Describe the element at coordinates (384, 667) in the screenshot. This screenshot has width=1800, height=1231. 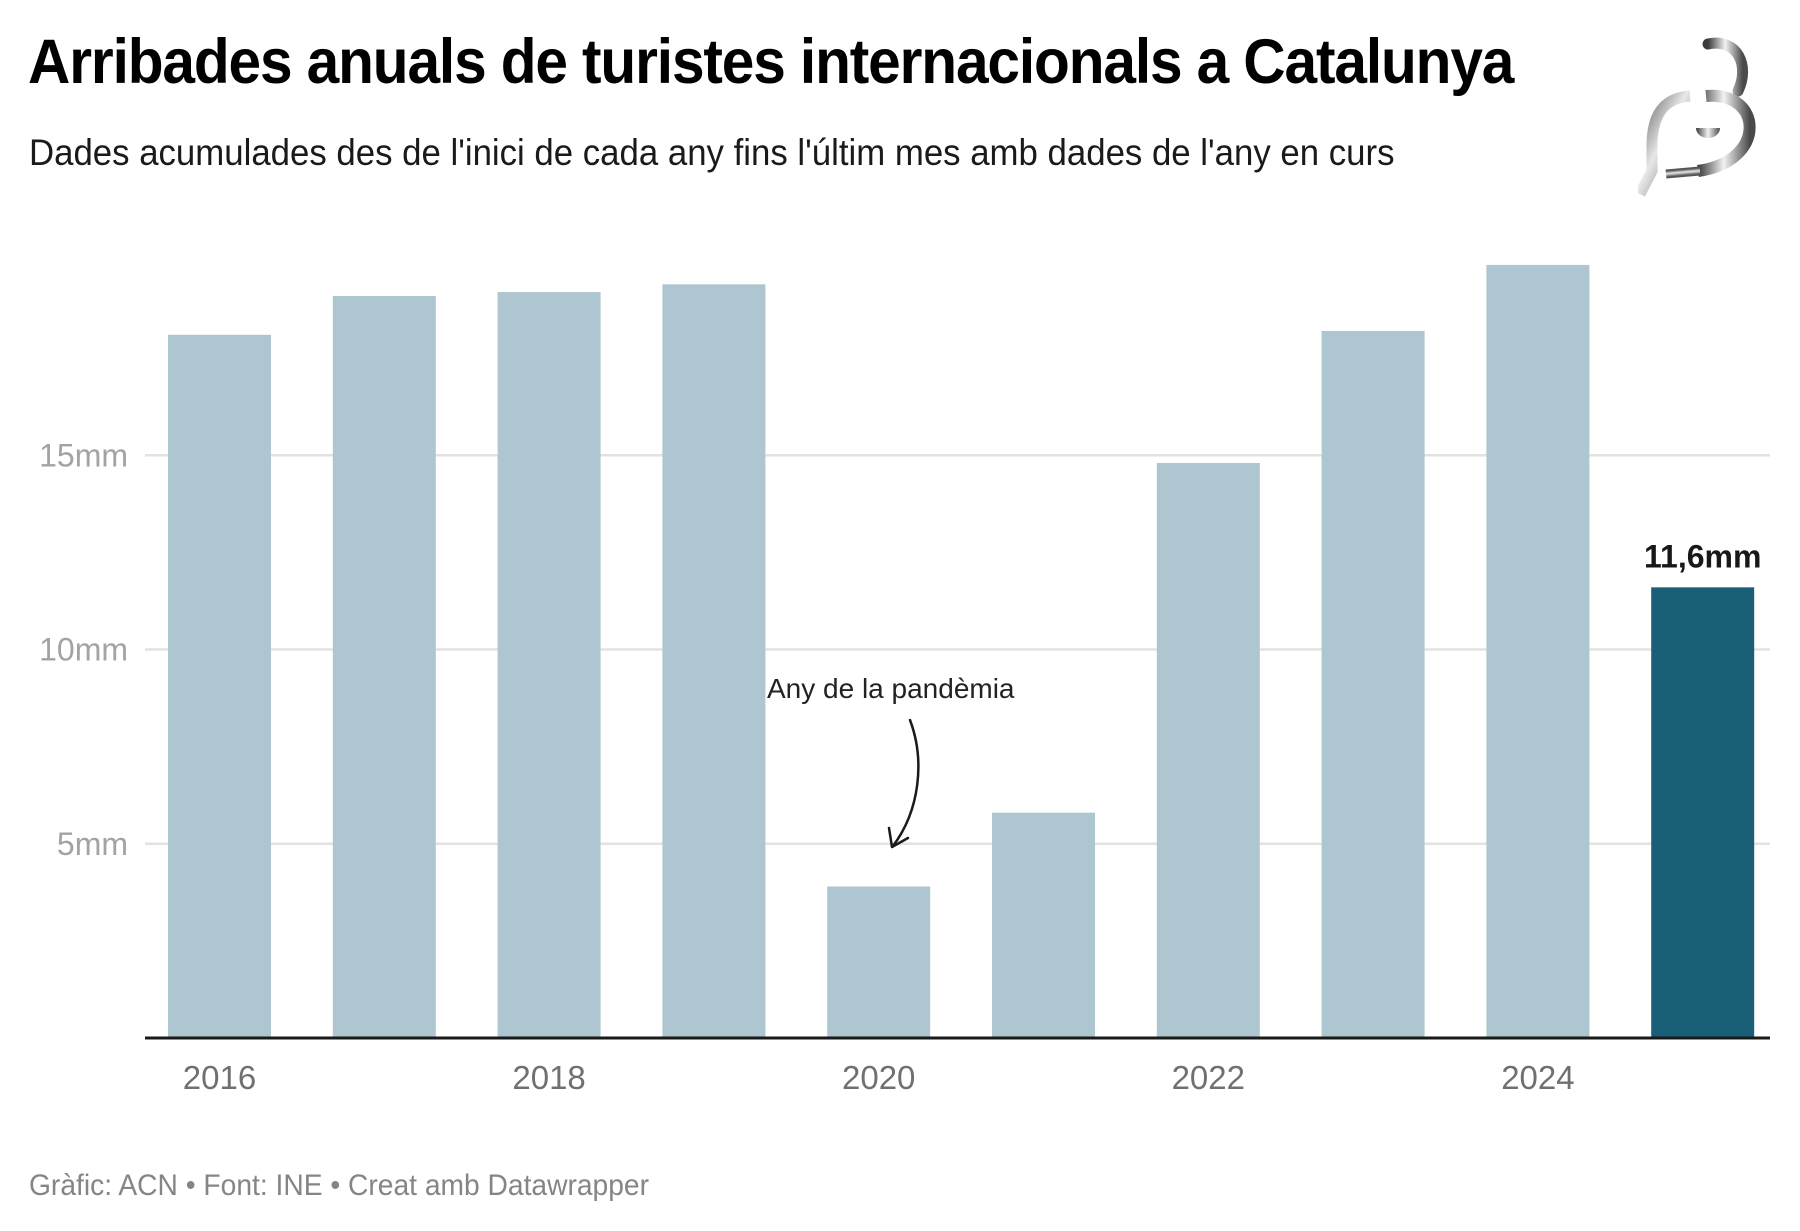
I see `bar-2017` at that location.